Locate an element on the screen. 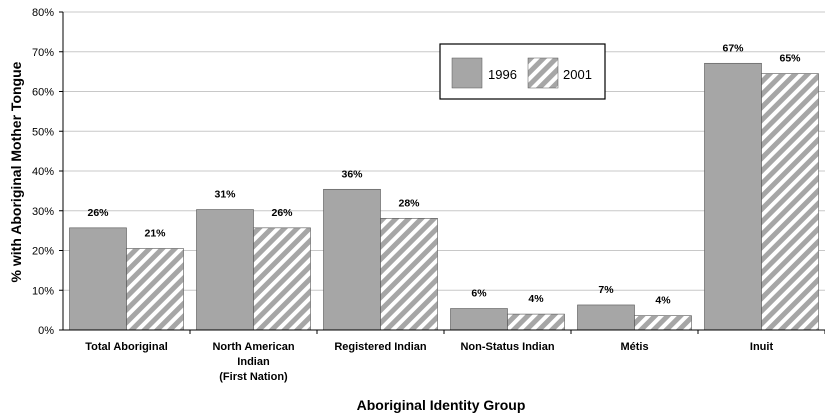  legend-box is located at coordinates (522, 71).